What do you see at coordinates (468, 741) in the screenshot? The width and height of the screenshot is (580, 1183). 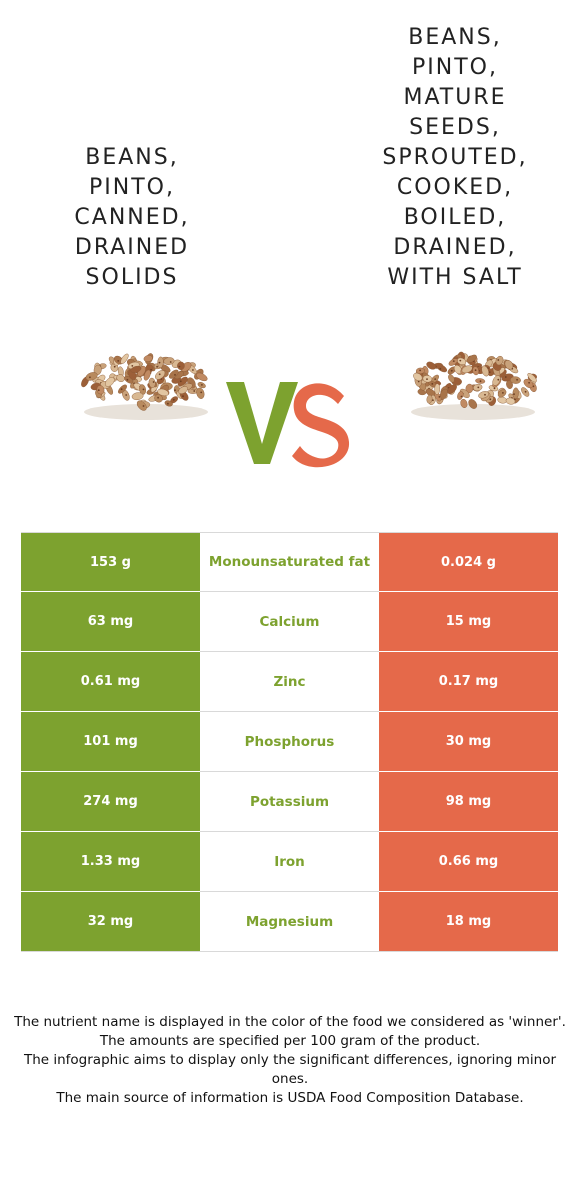 I see `right-value: 30 mg` at bounding box center [468, 741].